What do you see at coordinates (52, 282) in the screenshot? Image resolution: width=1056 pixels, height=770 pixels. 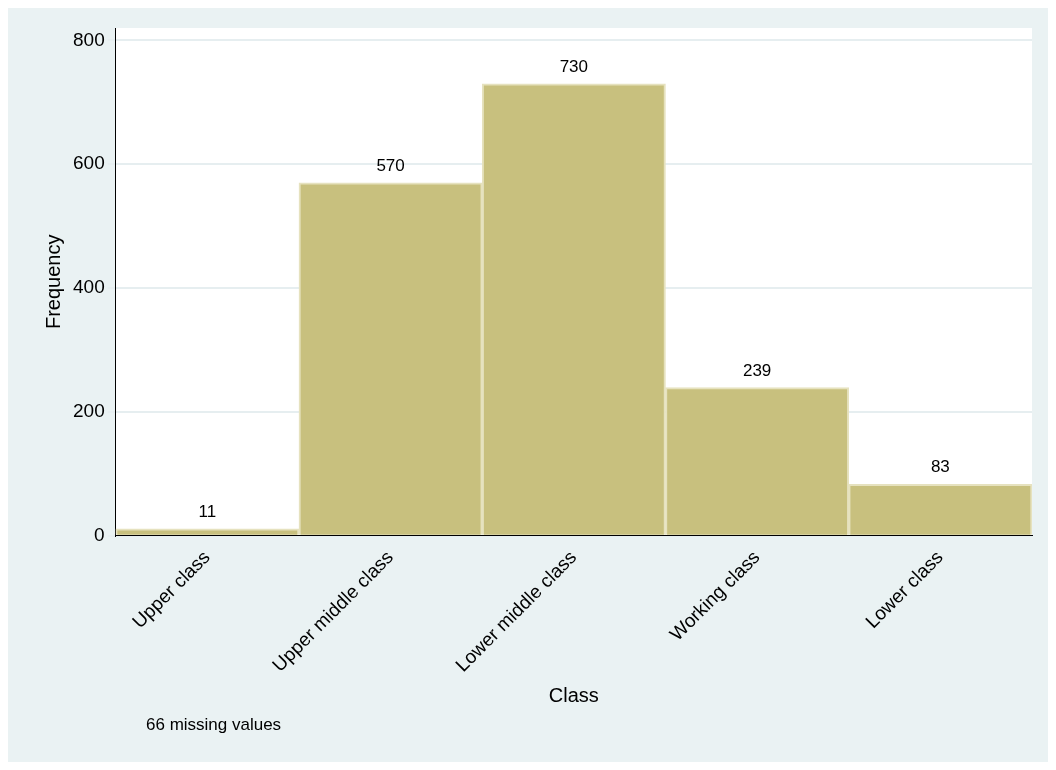 I see `y-axis-title: Frequency` at bounding box center [52, 282].